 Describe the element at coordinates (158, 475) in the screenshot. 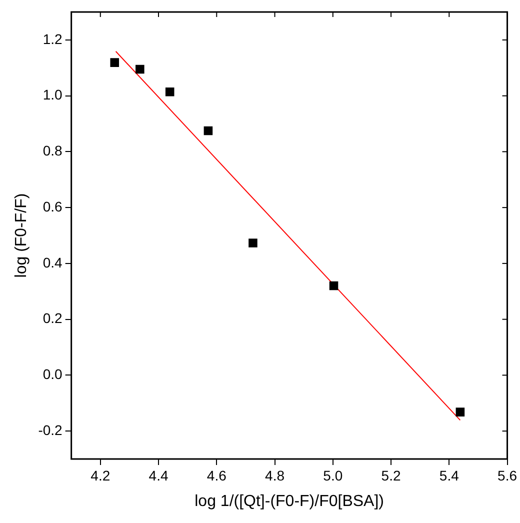

I see `x-tick-label: 4.4` at that location.